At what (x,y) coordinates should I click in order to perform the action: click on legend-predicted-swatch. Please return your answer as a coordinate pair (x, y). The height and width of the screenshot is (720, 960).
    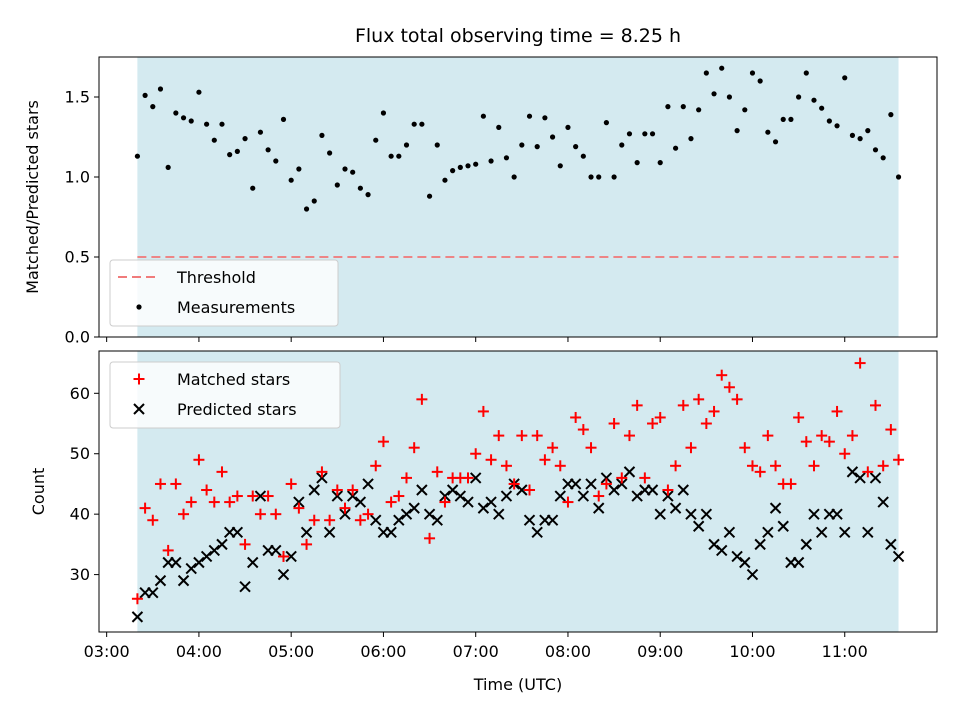
    Looking at the image, I should click on (139, 409).